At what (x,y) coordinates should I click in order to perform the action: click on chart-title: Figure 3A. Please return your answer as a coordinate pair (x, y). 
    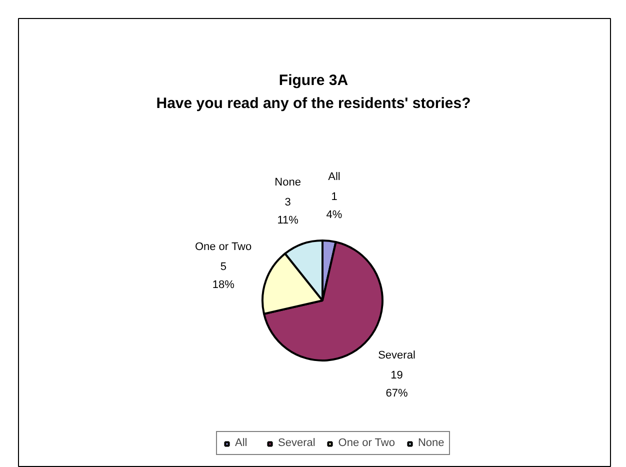
    Looking at the image, I should click on (313, 80).